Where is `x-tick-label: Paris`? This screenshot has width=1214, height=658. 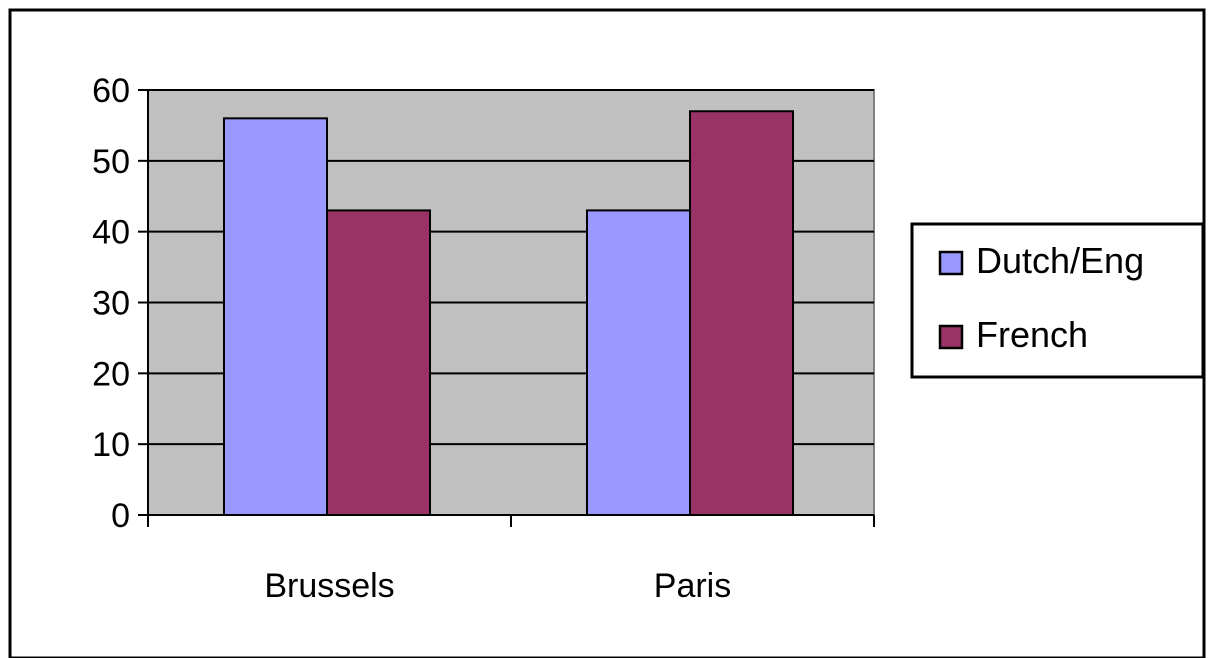 x-tick-label: Paris is located at coordinates (692, 586).